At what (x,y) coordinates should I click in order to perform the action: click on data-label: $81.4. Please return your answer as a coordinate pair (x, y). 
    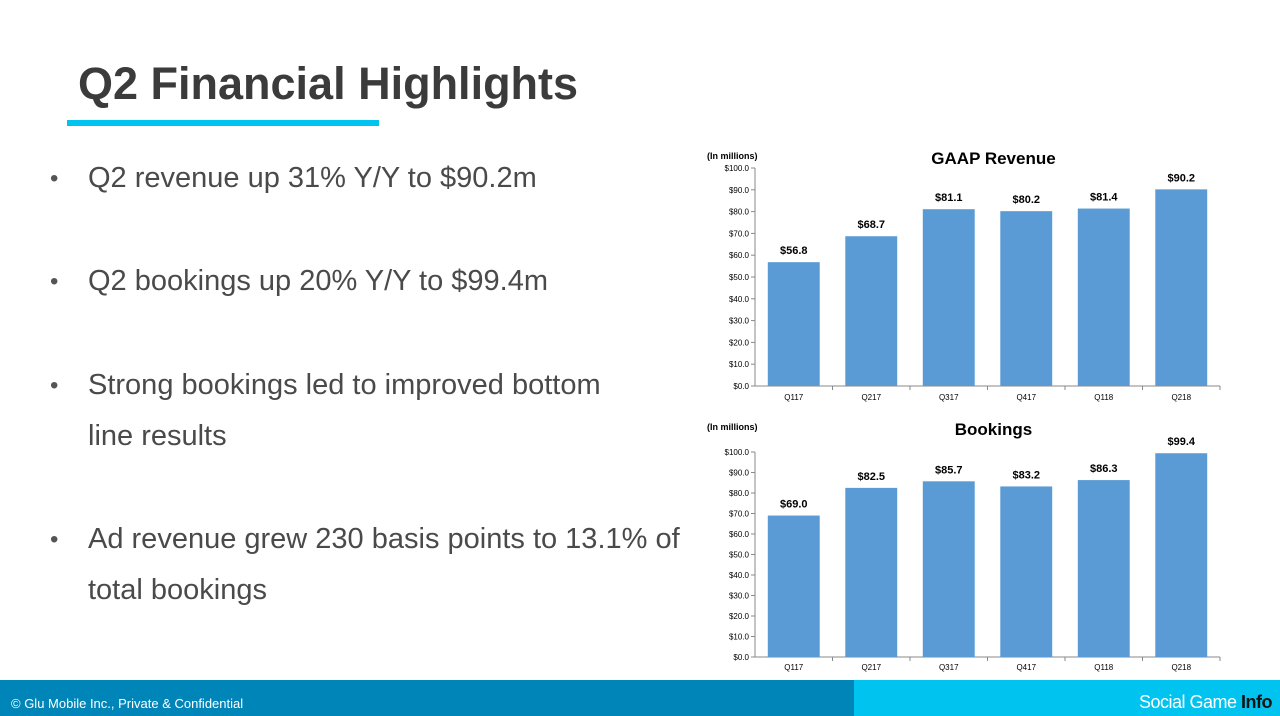
    Looking at the image, I should click on (1104, 198).